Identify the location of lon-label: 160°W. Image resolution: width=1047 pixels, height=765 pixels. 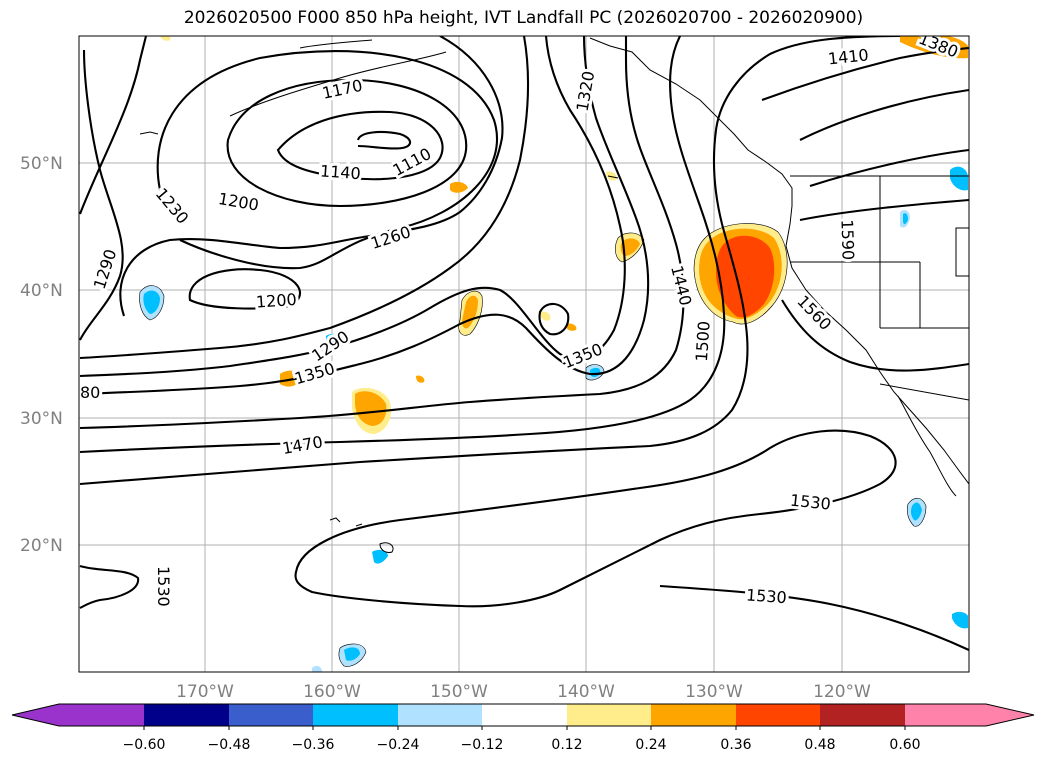
(332, 692).